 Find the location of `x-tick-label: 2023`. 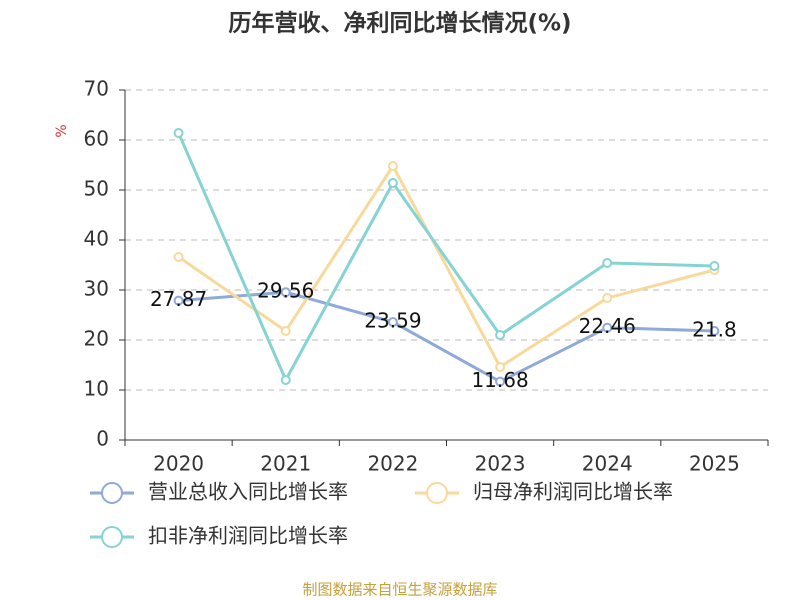

x-tick-label: 2023 is located at coordinates (500, 464).